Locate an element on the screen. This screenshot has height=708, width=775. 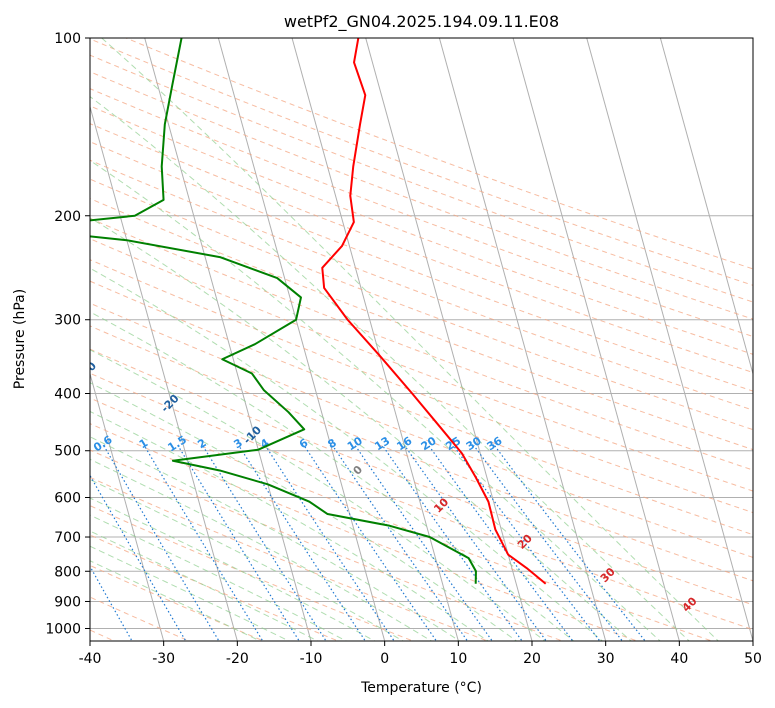
x-tick-label: 0 is located at coordinates (384, 659).